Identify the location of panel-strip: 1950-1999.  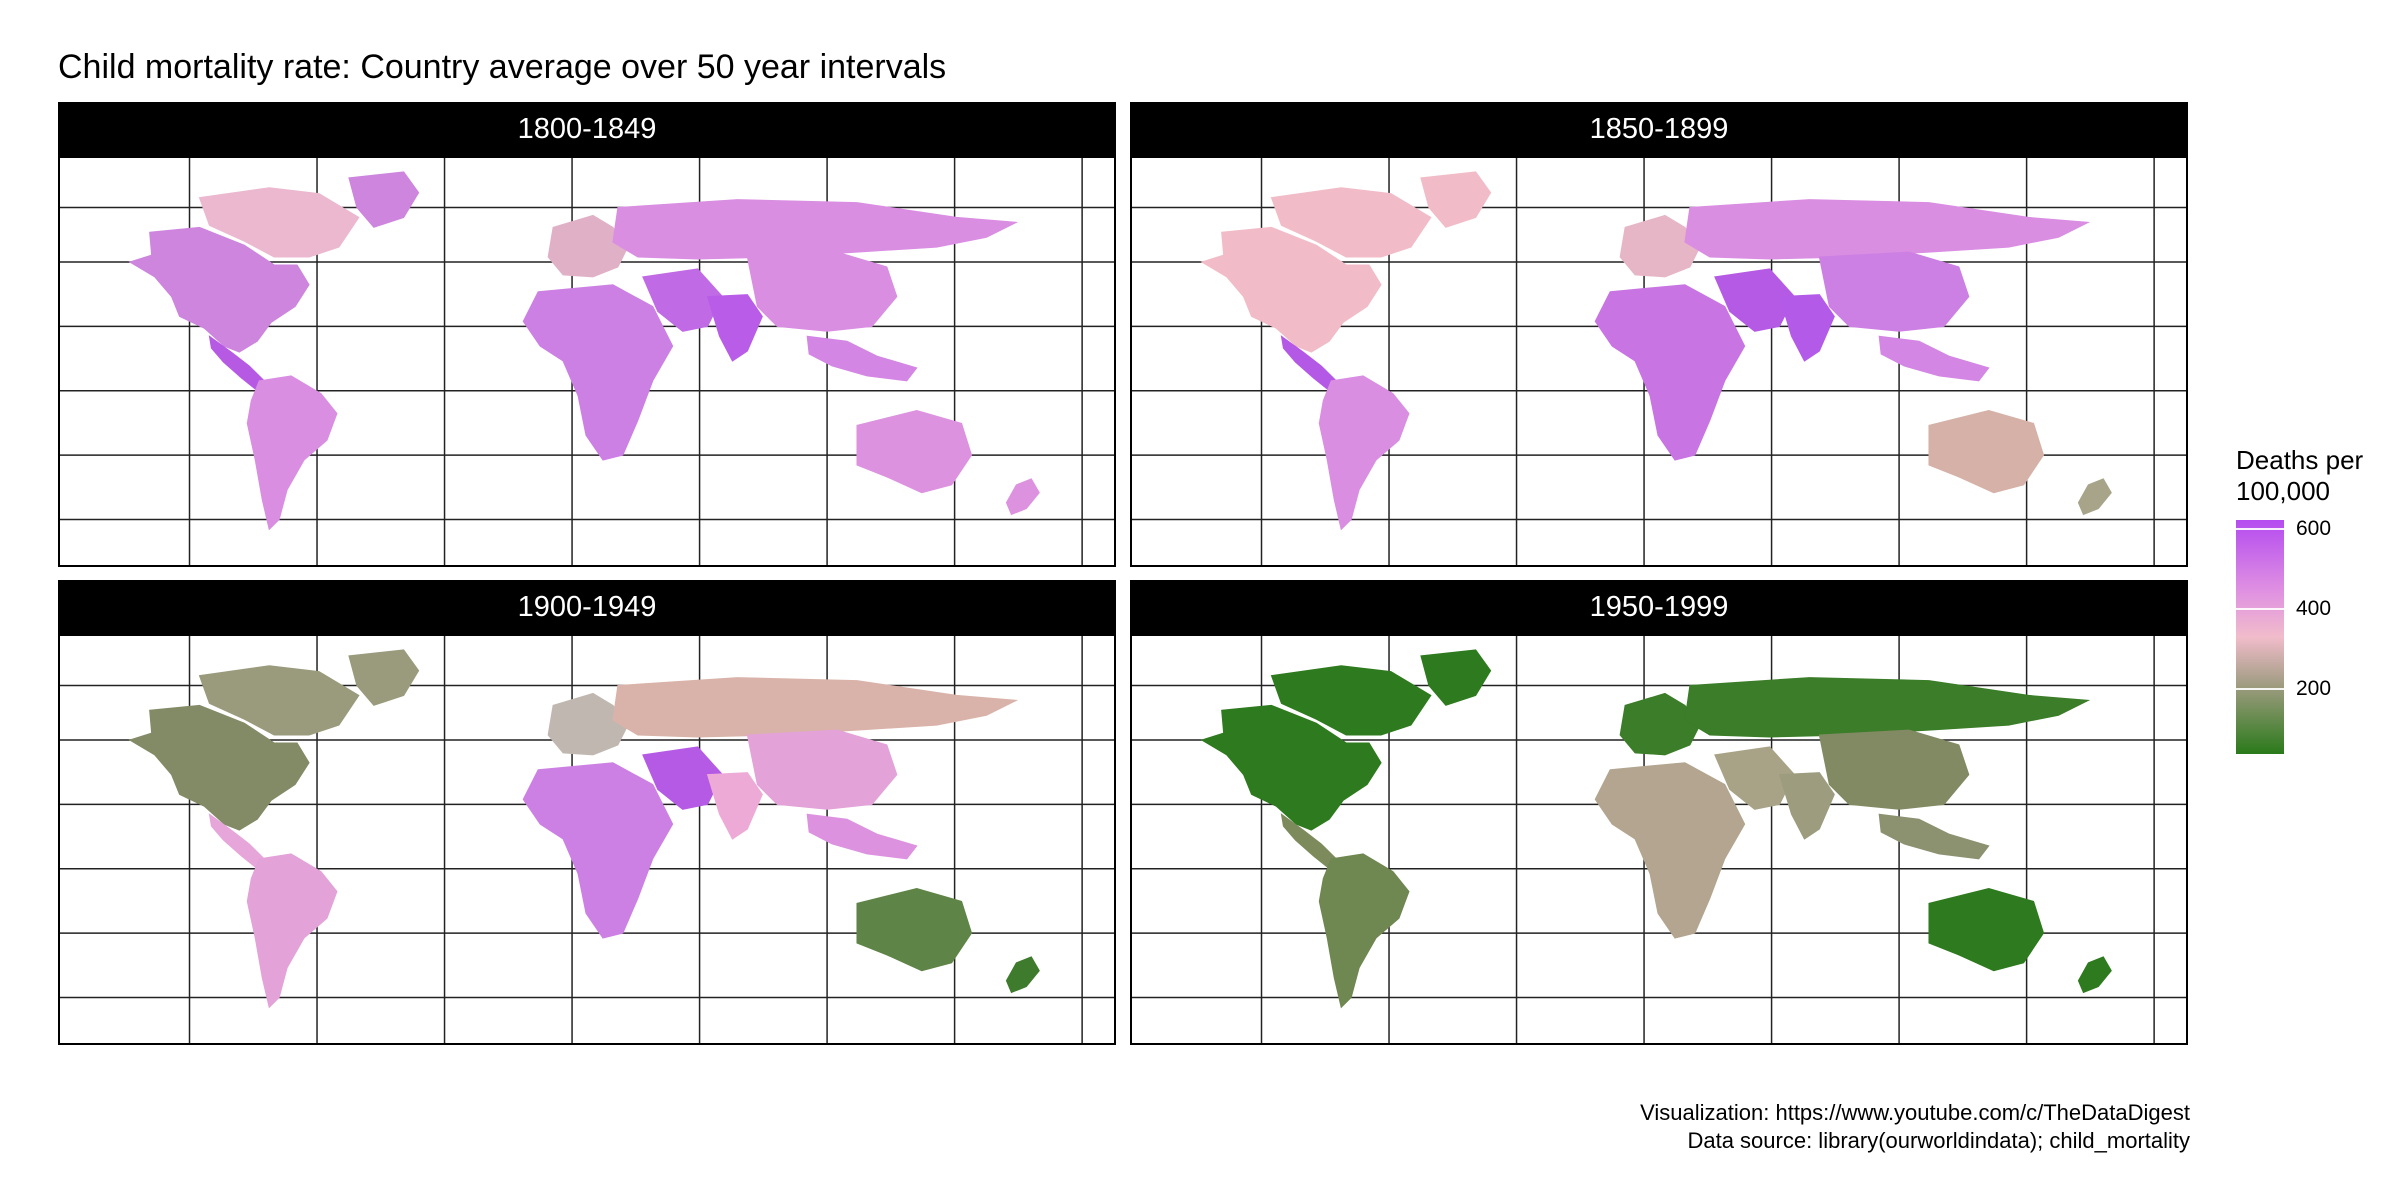
(1659, 607).